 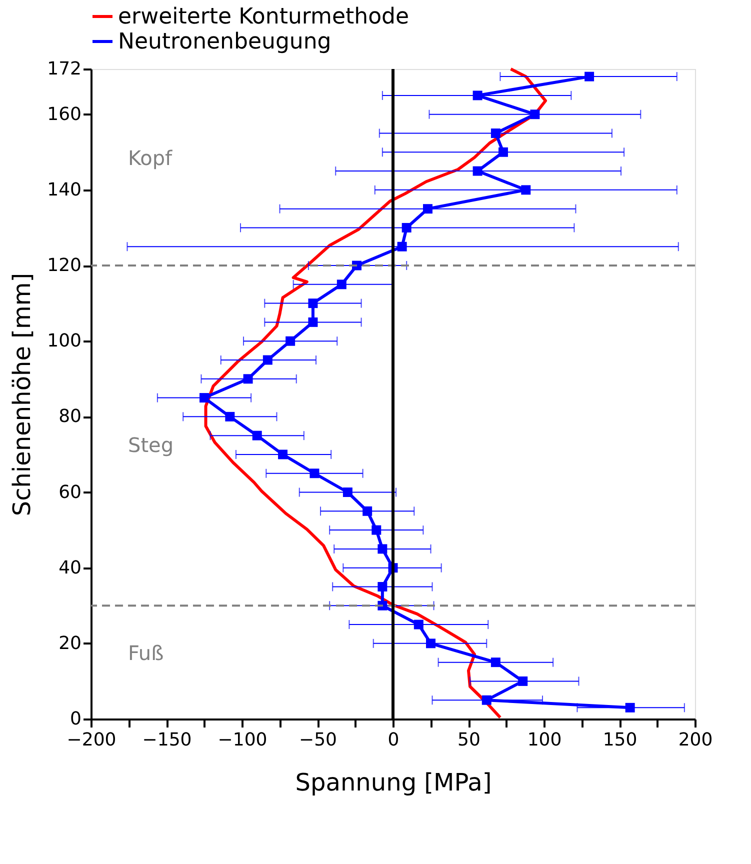 I want to click on x-tick-label: −100, so click(x=243, y=740).